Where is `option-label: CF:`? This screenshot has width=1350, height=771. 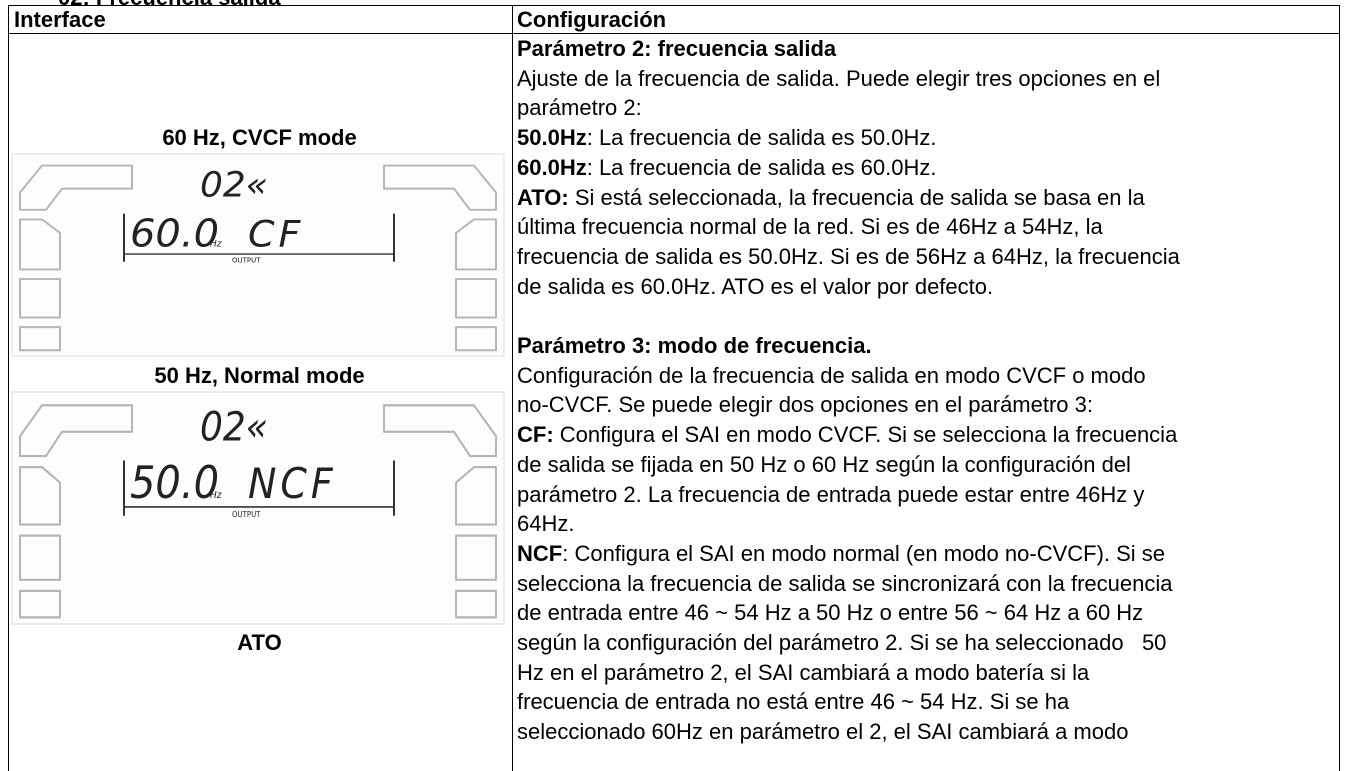
option-label: CF: is located at coordinates (535, 435).